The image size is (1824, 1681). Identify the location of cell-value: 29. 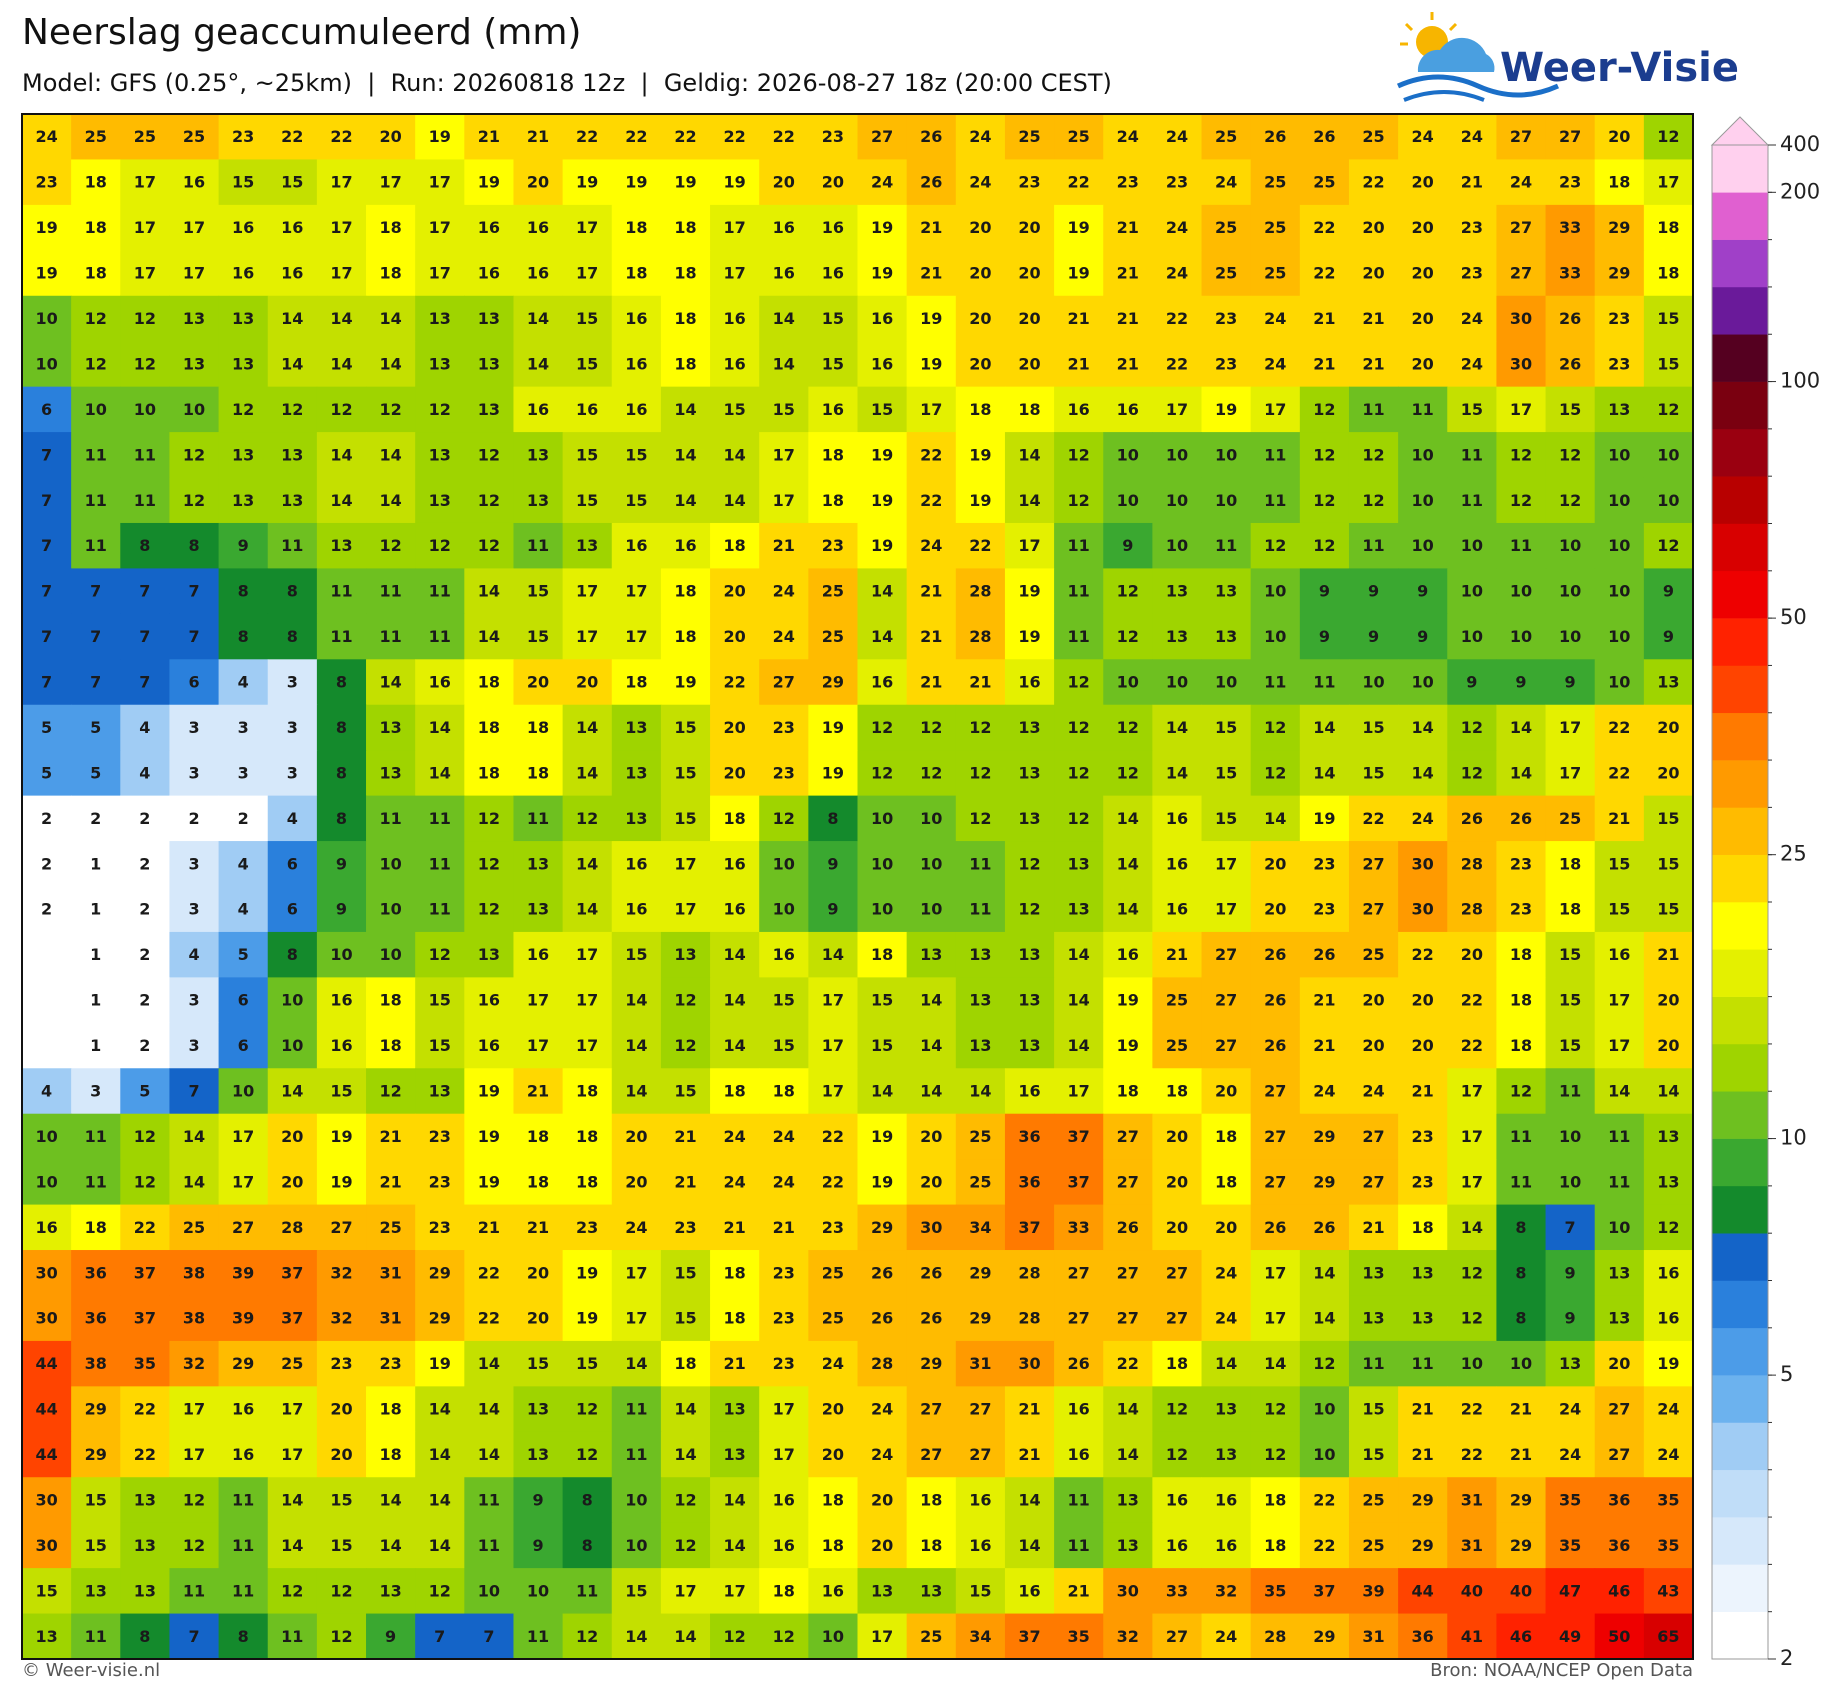
(882, 1227).